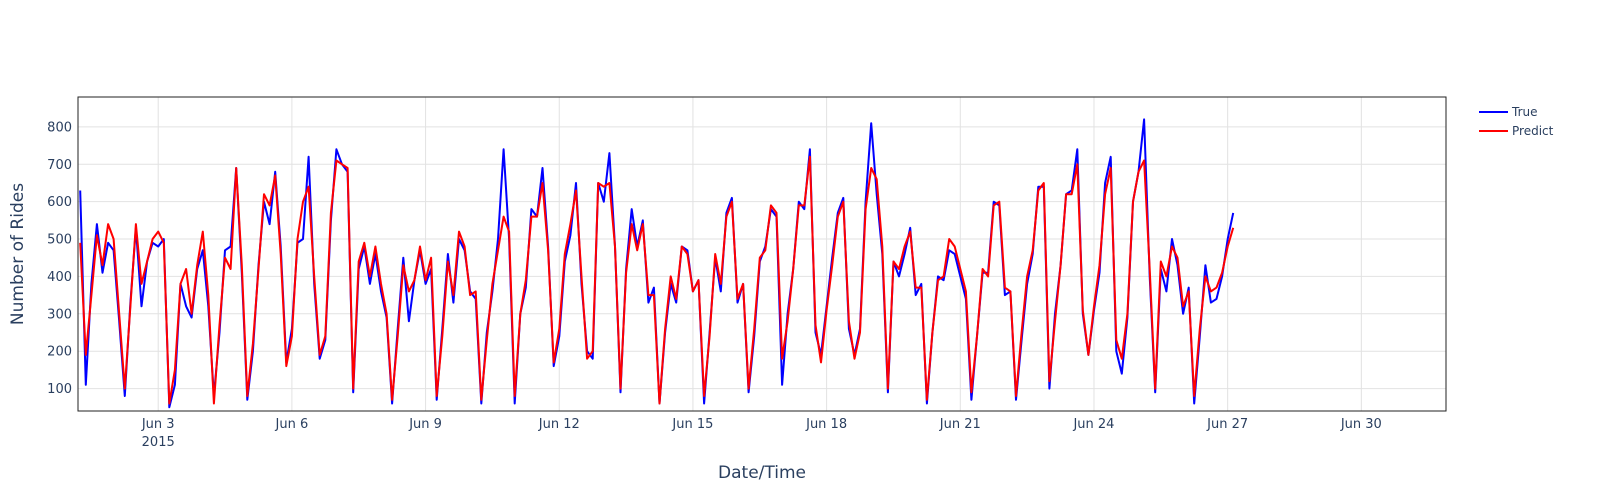 The height and width of the screenshot is (500, 1600). What do you see at coordinates (960, 424) in the screenshot?
I see `x-tick-label: Jun 21` at bounding box center [960, 424].